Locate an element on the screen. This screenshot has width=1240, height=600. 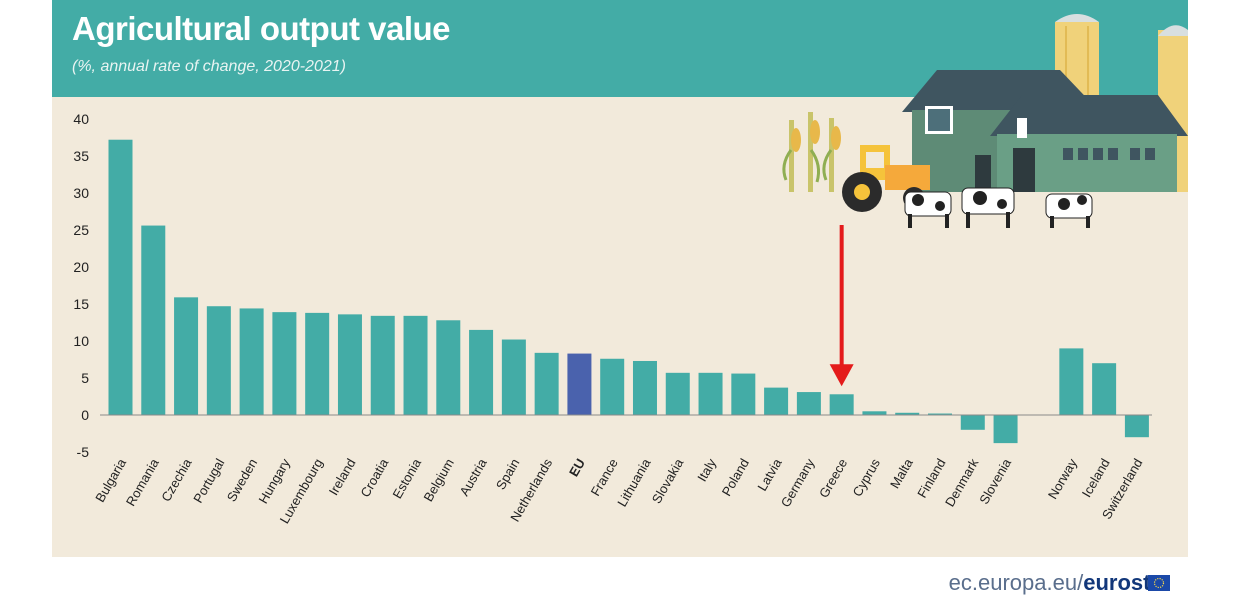
corn-plants-icon is located at coordinates (811, 152).